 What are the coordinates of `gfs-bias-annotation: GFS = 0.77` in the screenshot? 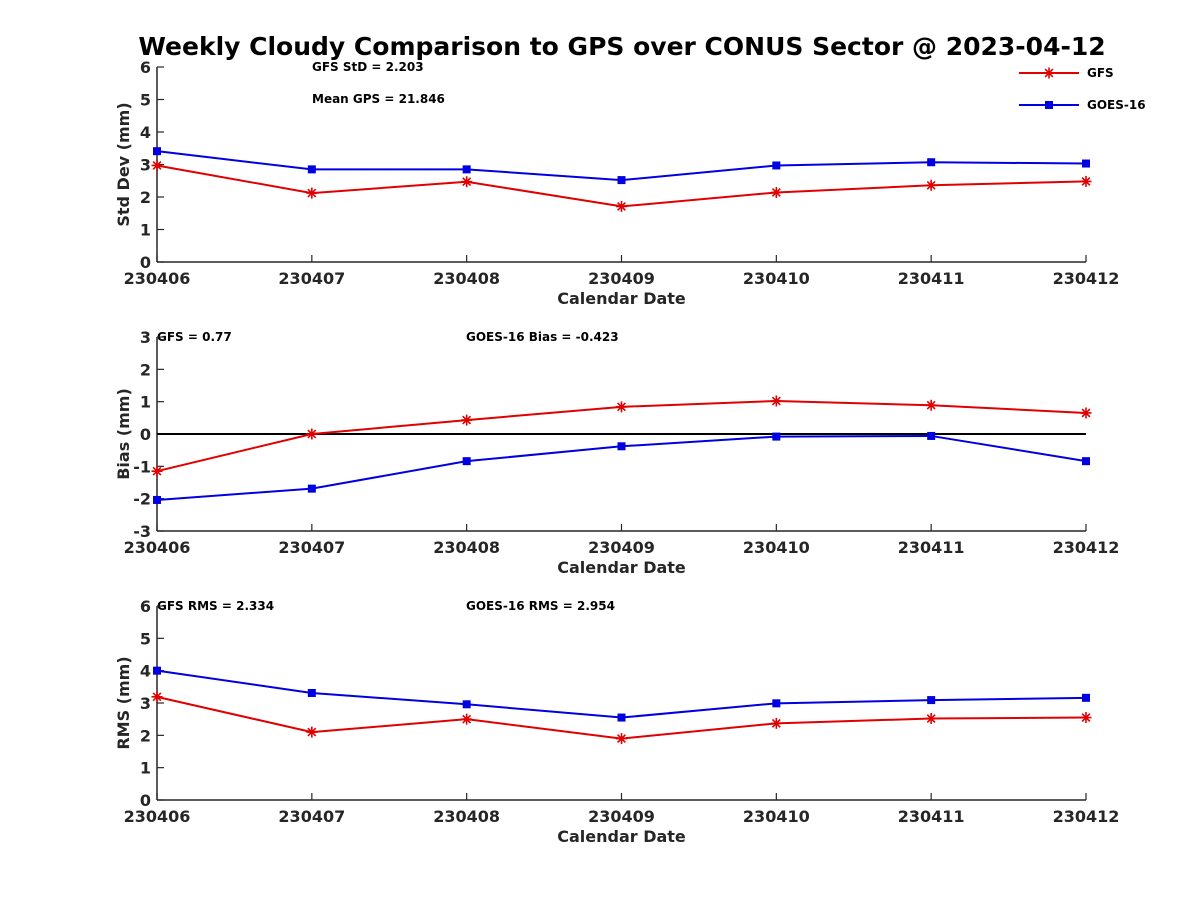 It's located at (194, 337).